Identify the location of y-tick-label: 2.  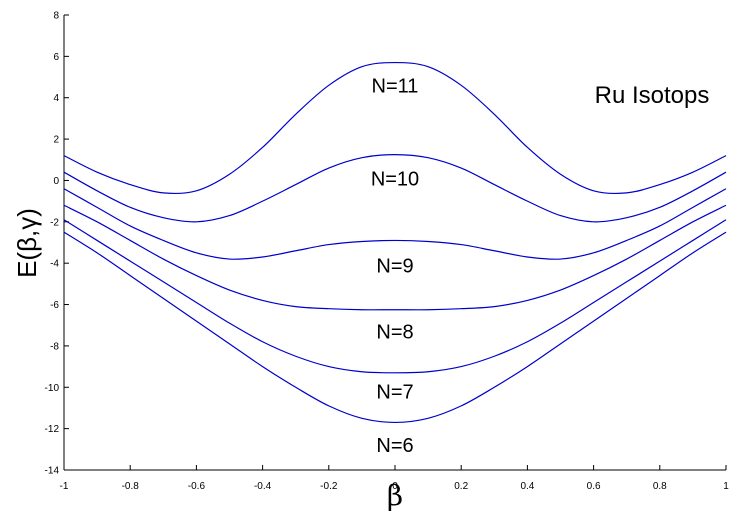
(56, 140).